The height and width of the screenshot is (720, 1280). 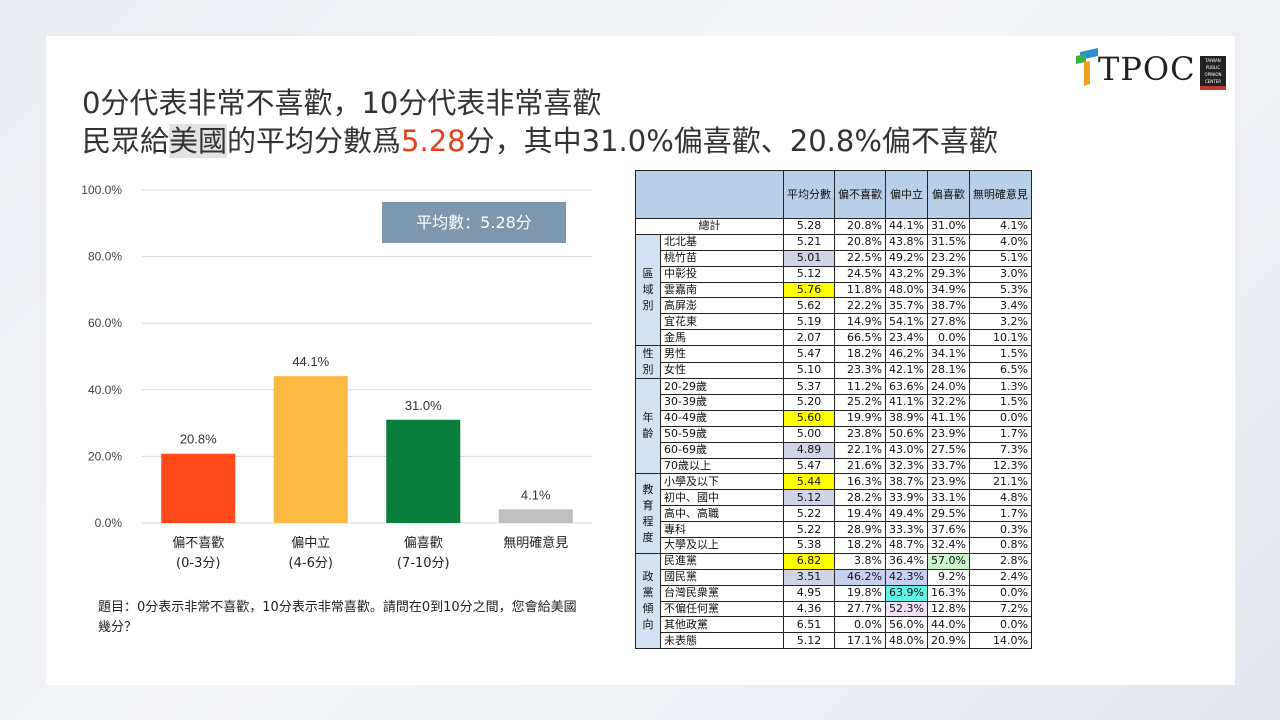 What do you see at coordinates (906, 625) in the screenshot?
I see `cell: 56.0%` at bounding box center [906, 625].